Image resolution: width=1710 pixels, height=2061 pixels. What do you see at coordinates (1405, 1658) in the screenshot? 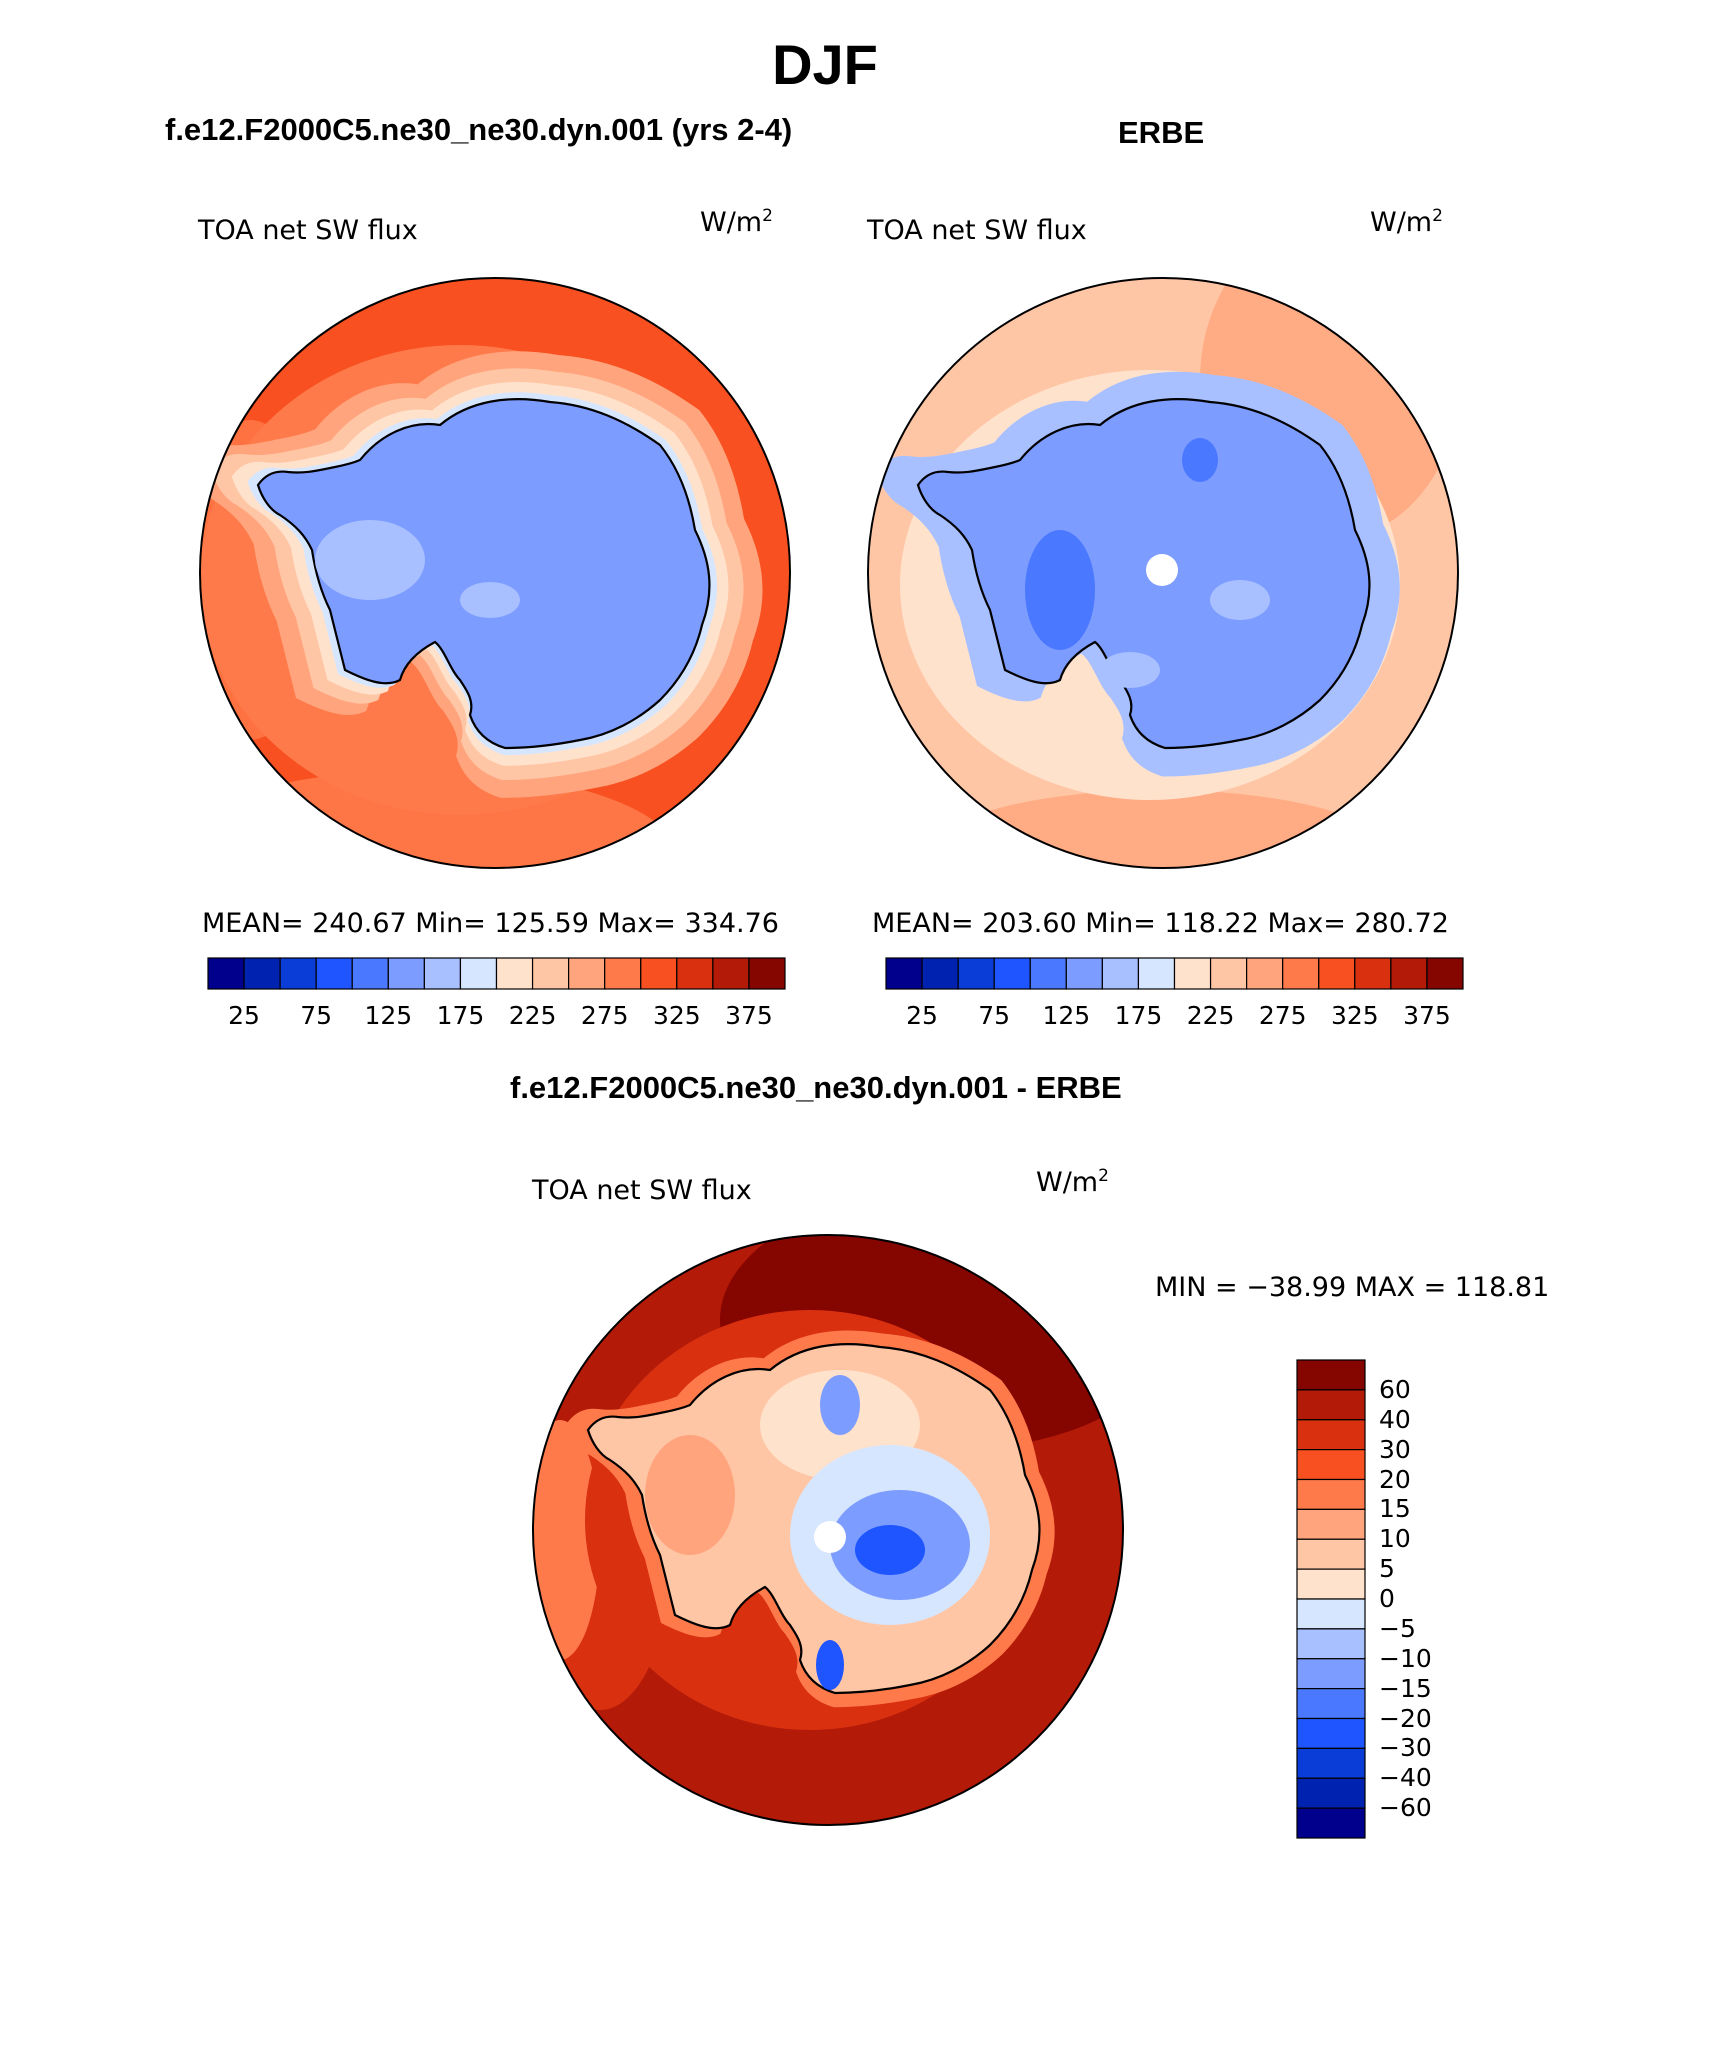
I see `diff-colorbar-tick-label: −10` at bounding box center [1405, 1658].